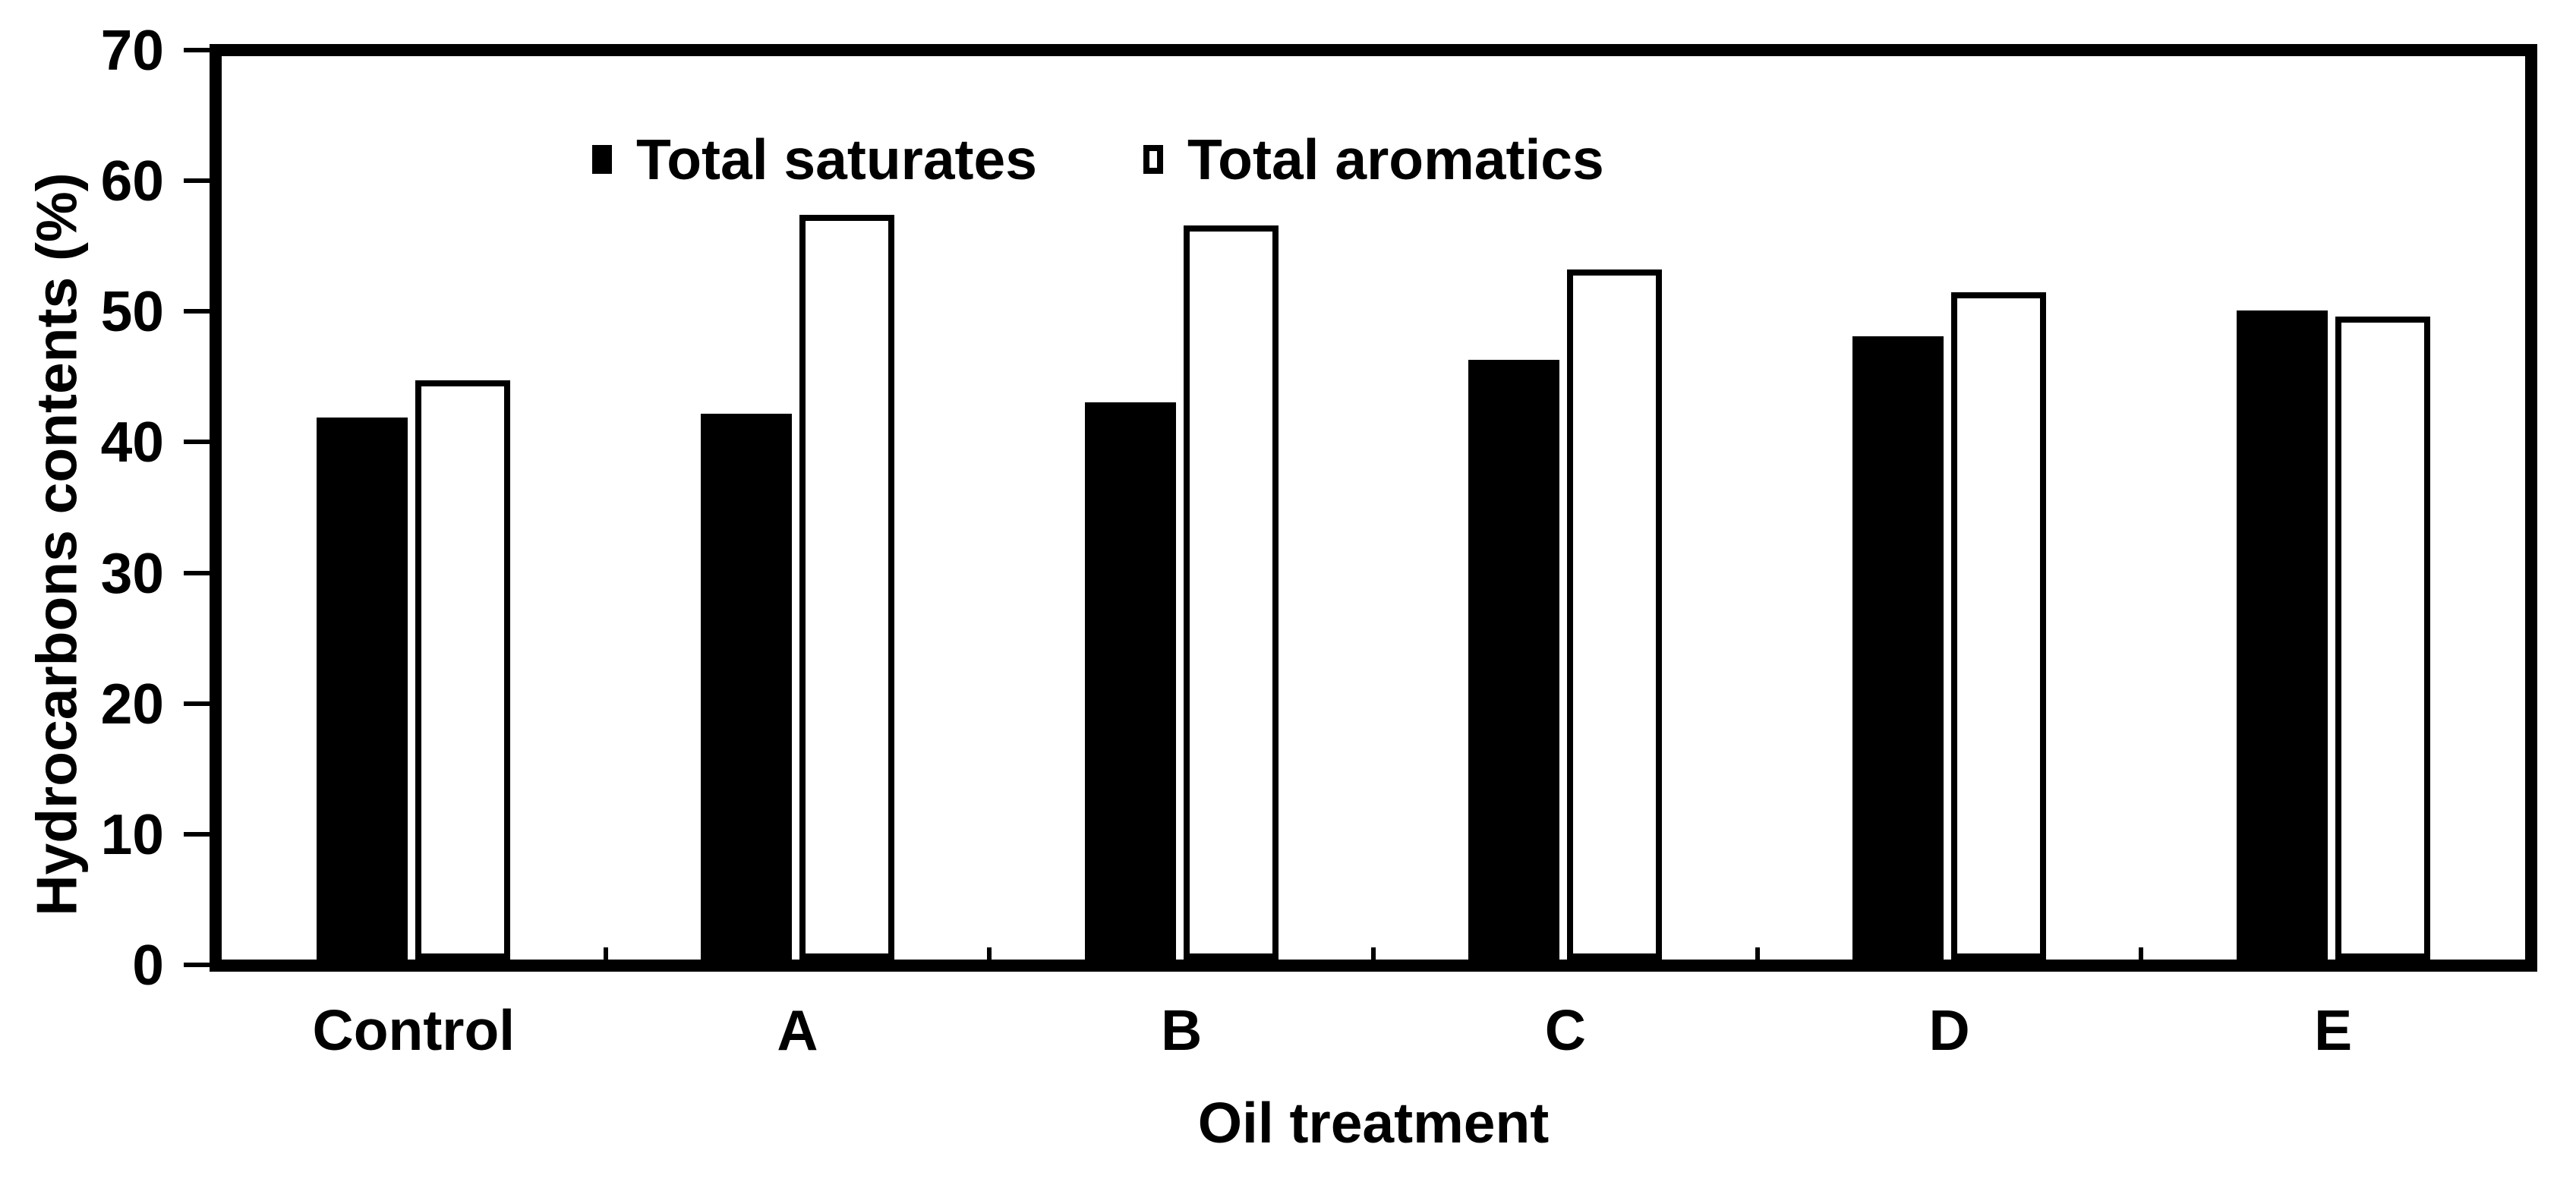  Describe the element at coordinates (1373, 1030) in the screenshot. I see `x-axis-tick-labels: Control A B C D E` at that location.